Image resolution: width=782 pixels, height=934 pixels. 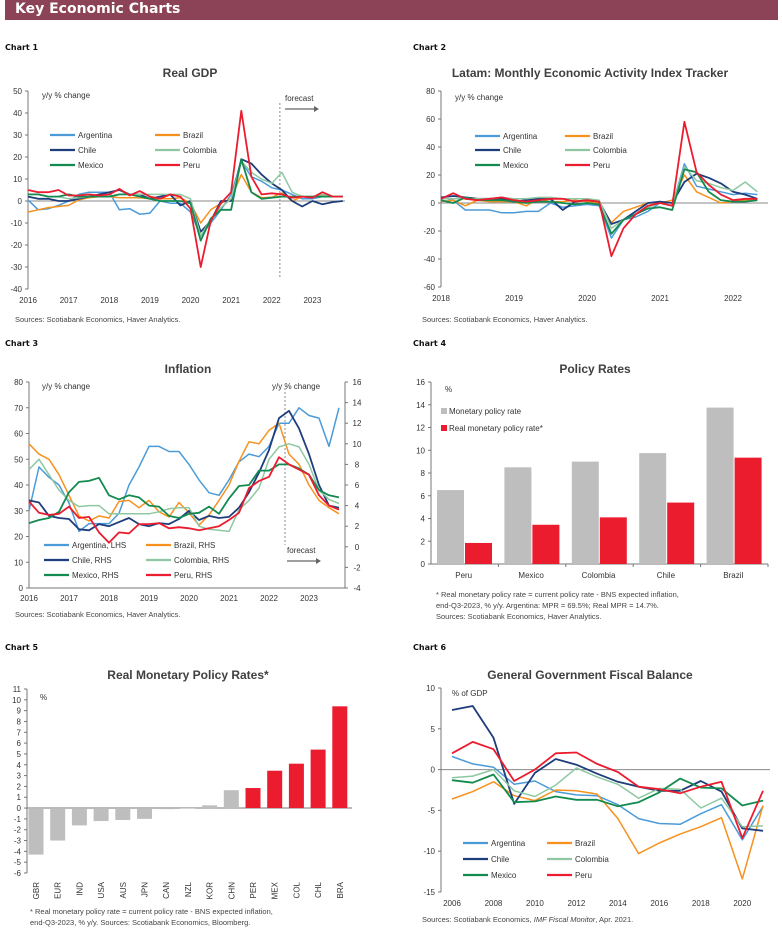 I want to click on y-tick-label: 10, so click(x=17, y=179).